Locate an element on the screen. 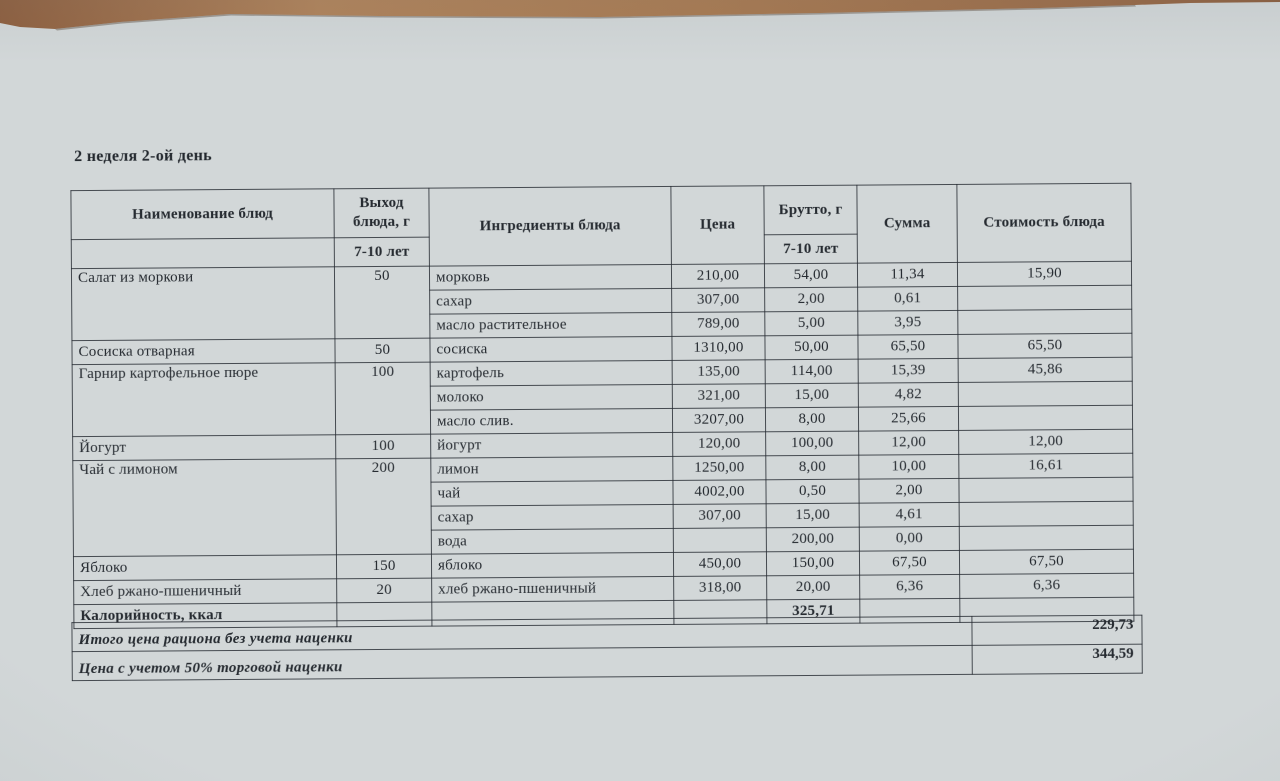  table-cell: 50,00 is located at coordinates (811, 347).